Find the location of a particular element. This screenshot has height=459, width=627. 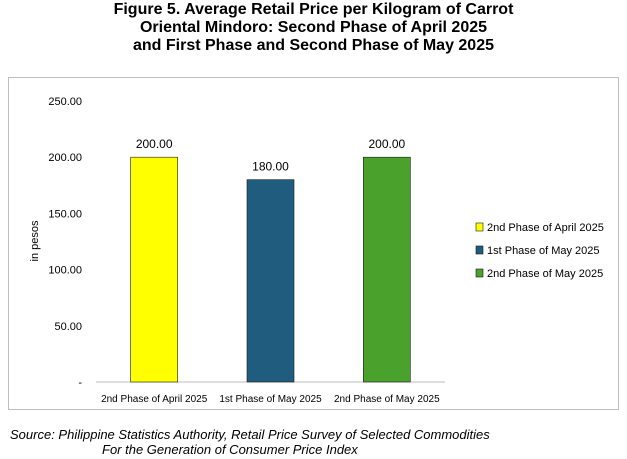

y-tick-label: 100.00 is located at coordinates (65, 271).